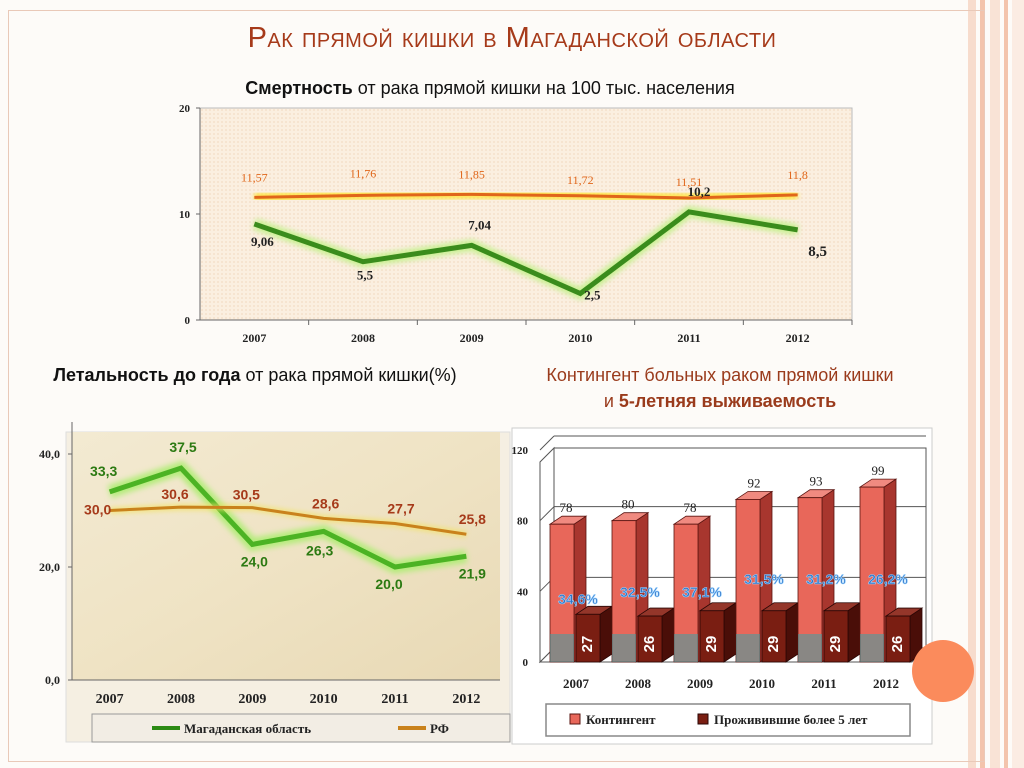  I want to click on lethality-rf-data-label: 30,6, so click(174, 494).